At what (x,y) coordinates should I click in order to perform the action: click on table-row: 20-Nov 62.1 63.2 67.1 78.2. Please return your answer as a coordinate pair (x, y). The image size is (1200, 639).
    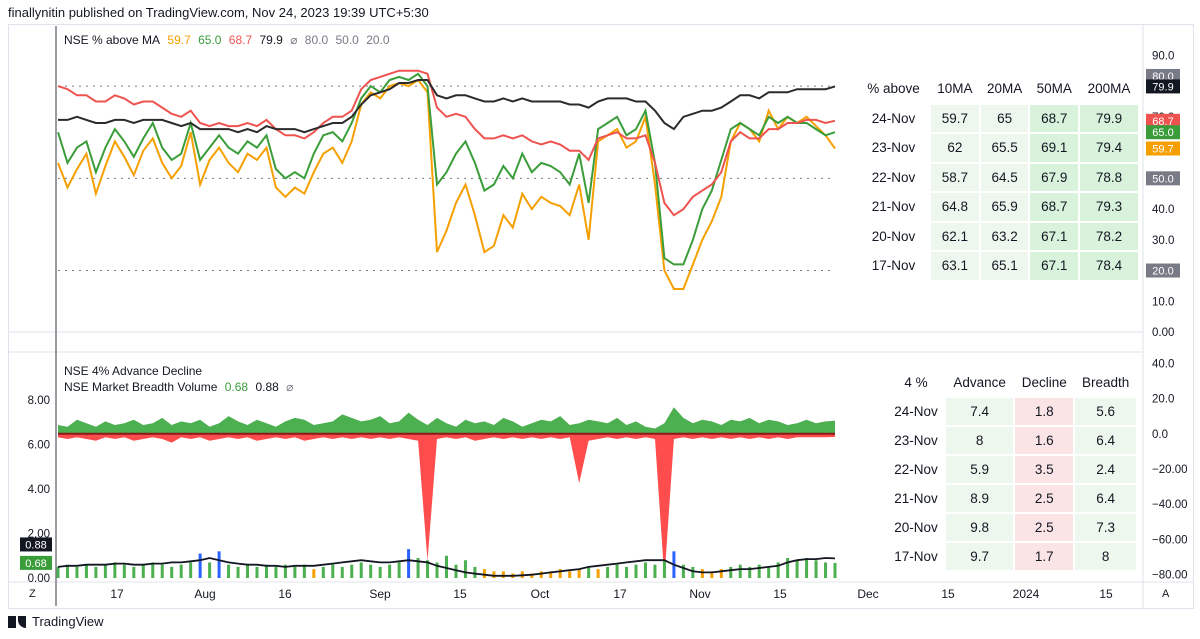
    Looking at the image, I should click on (998, 236).